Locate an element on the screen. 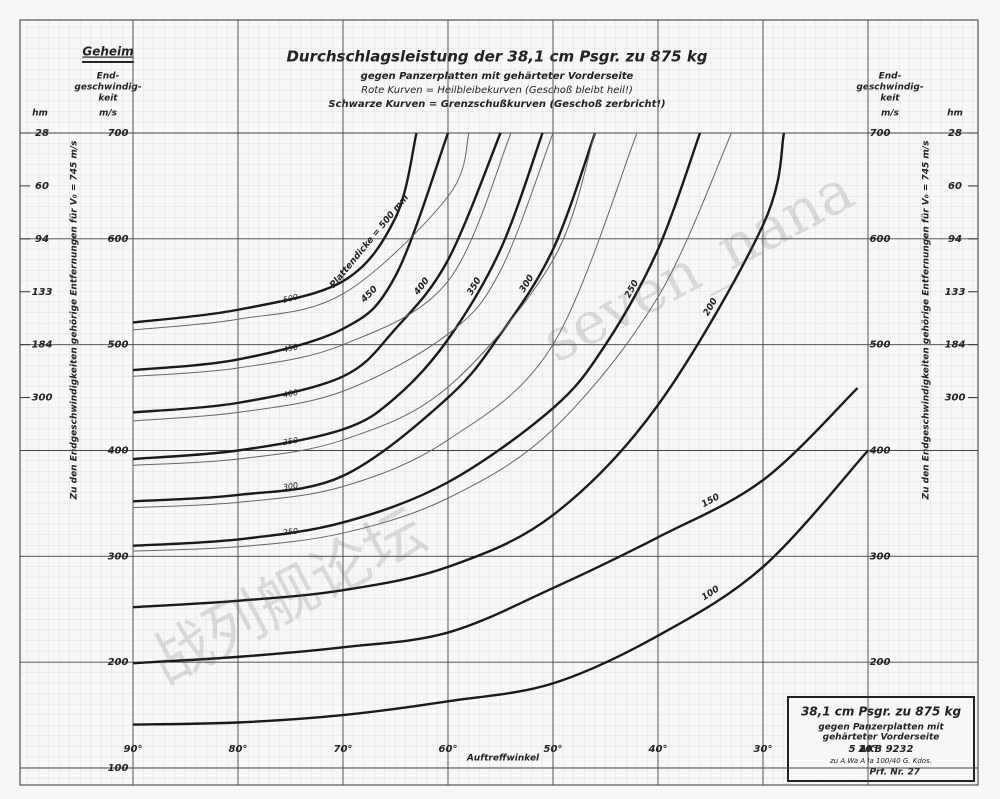 This screenshot has height=799, width=1000. y2-tick-label: 400 is located at coordinates (880, 451).